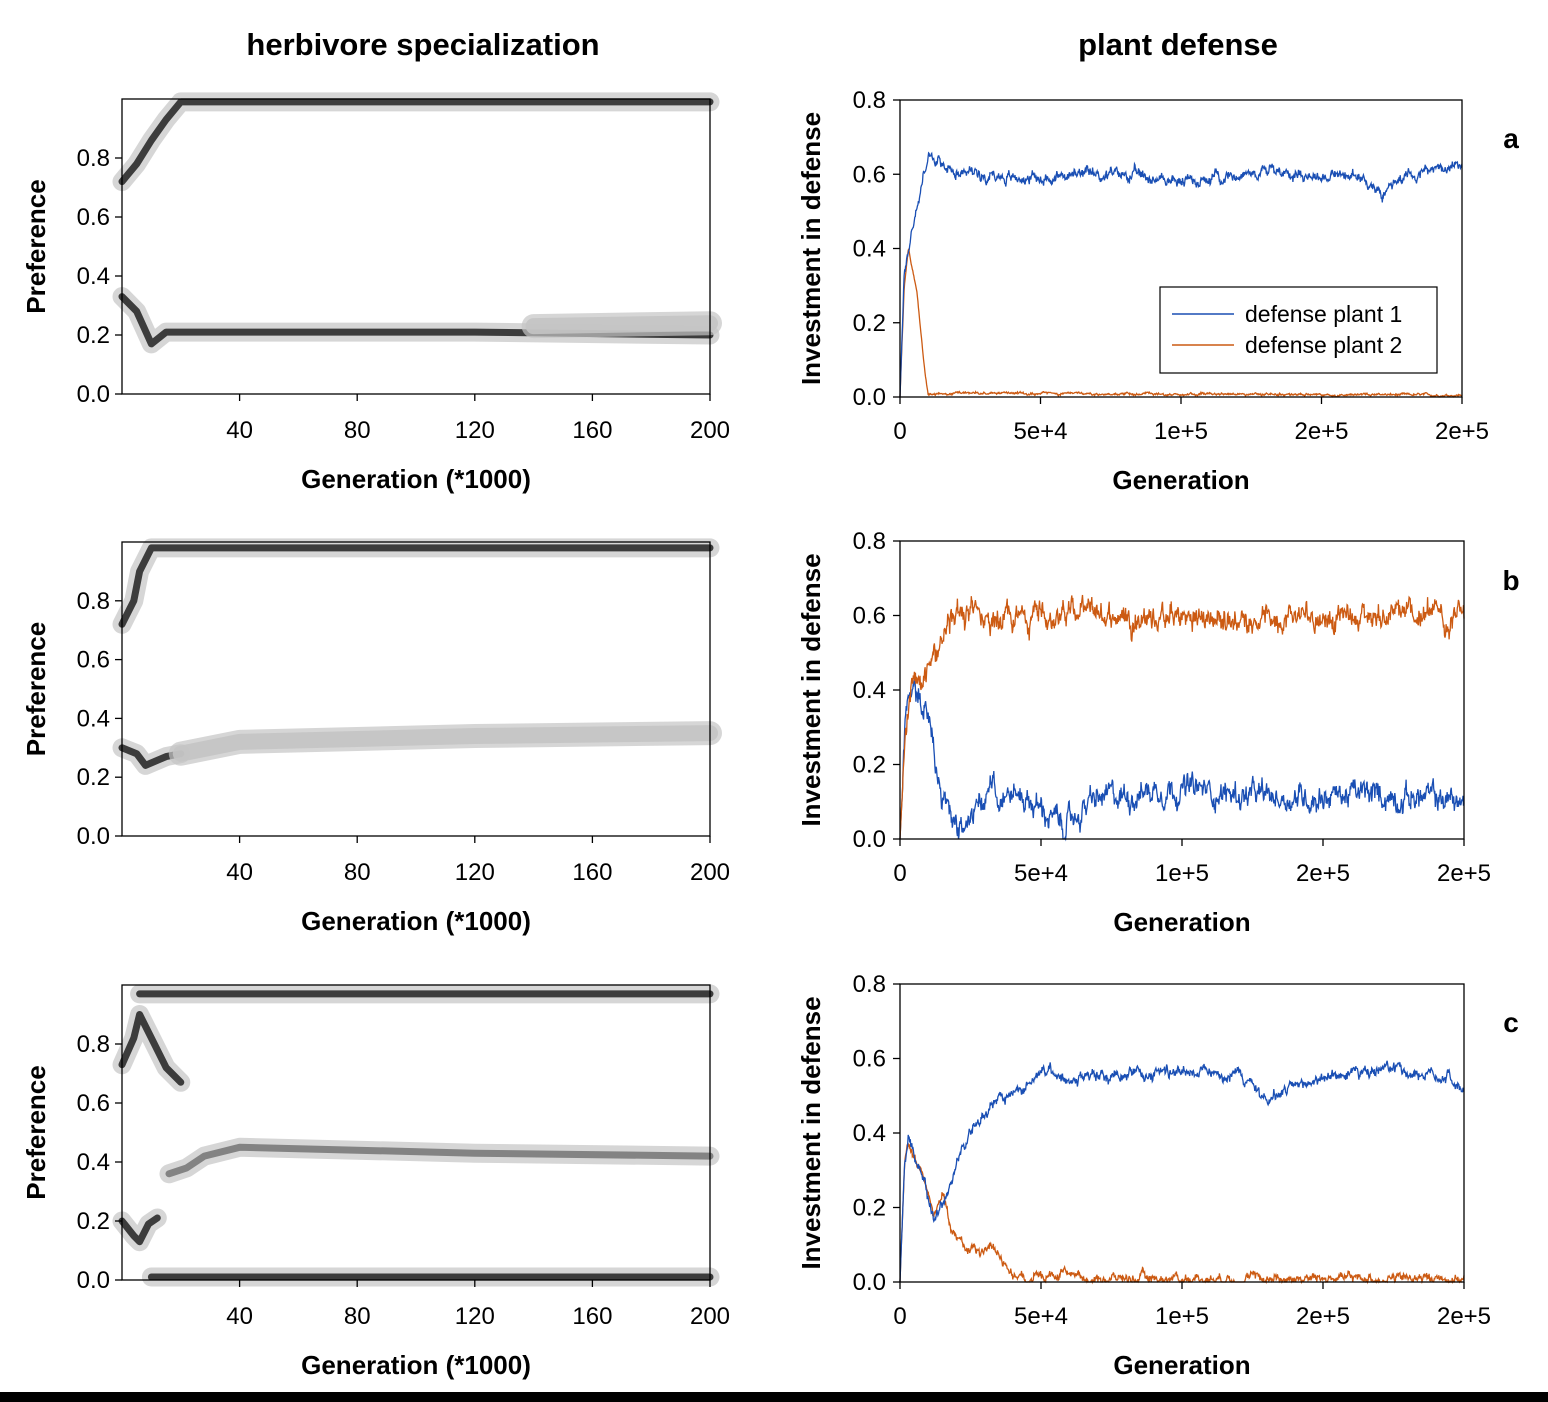 The width and height of the screenshot is (1548, 1402). What do you see at coordinates (1510, 580) in the screenshot?
I see `panel-letter: b` at bounding box center [1510, 580].